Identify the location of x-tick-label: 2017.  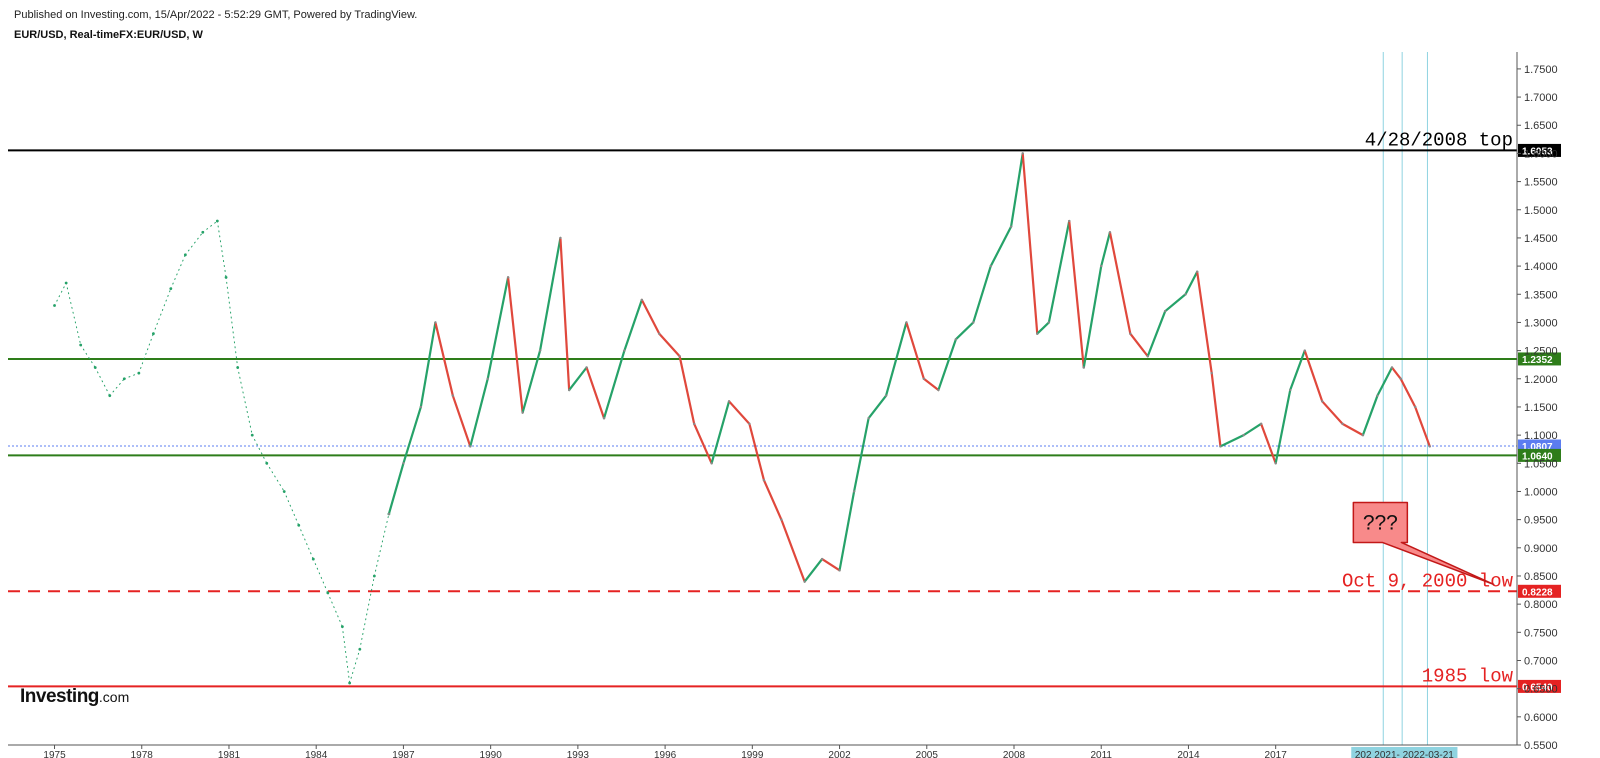
(1276, 754).